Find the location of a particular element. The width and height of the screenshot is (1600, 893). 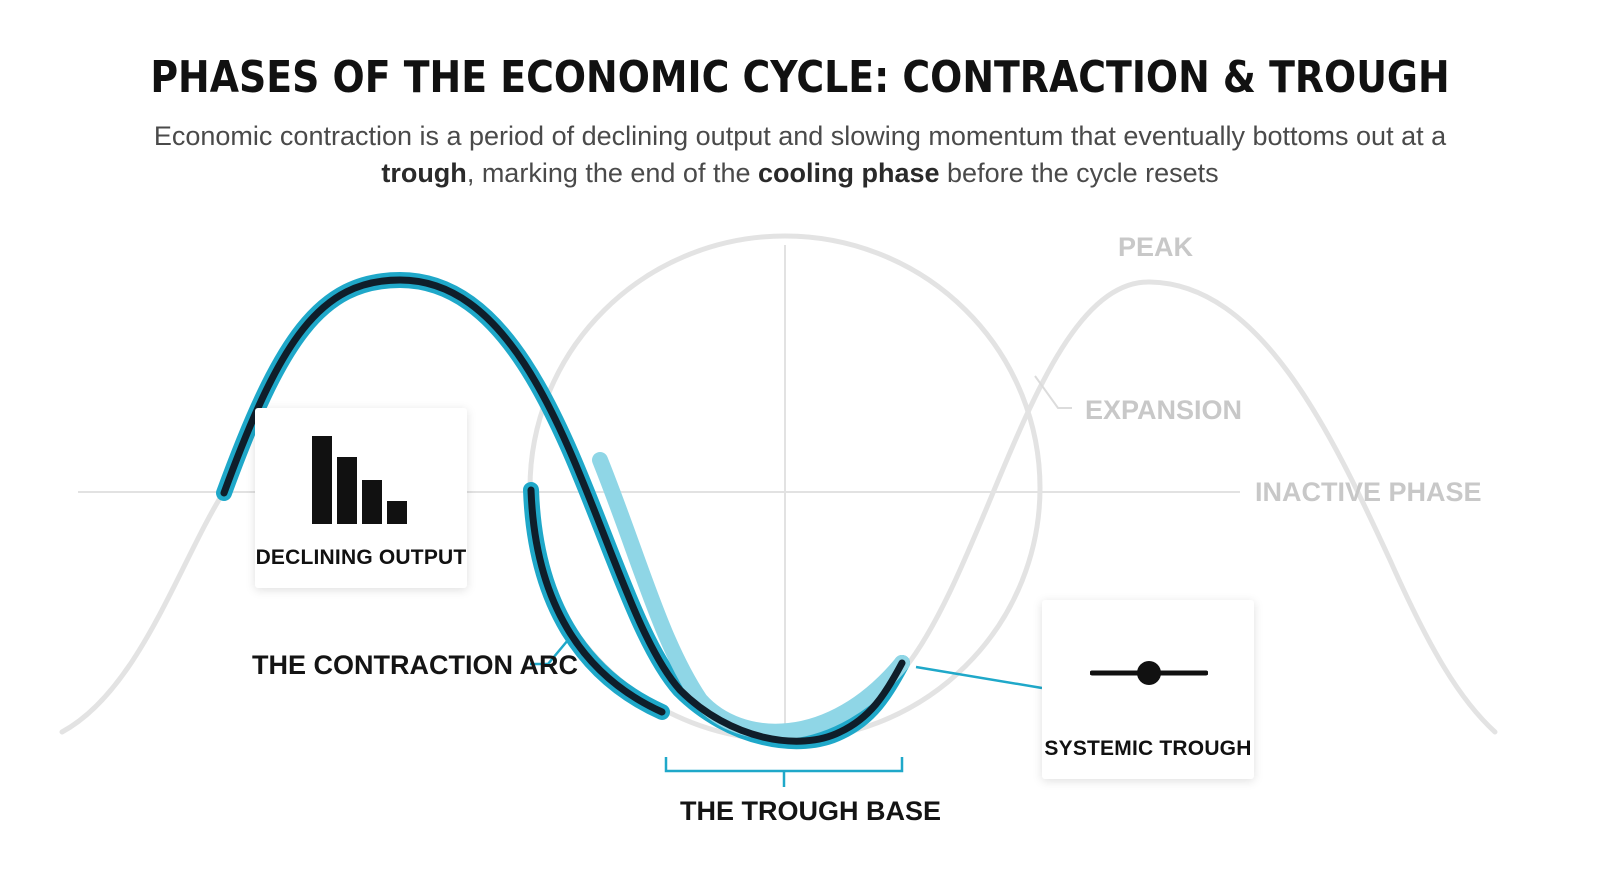

inactive-phase-label: INACTIVE PHASE is located at coordinates (1368, 492).